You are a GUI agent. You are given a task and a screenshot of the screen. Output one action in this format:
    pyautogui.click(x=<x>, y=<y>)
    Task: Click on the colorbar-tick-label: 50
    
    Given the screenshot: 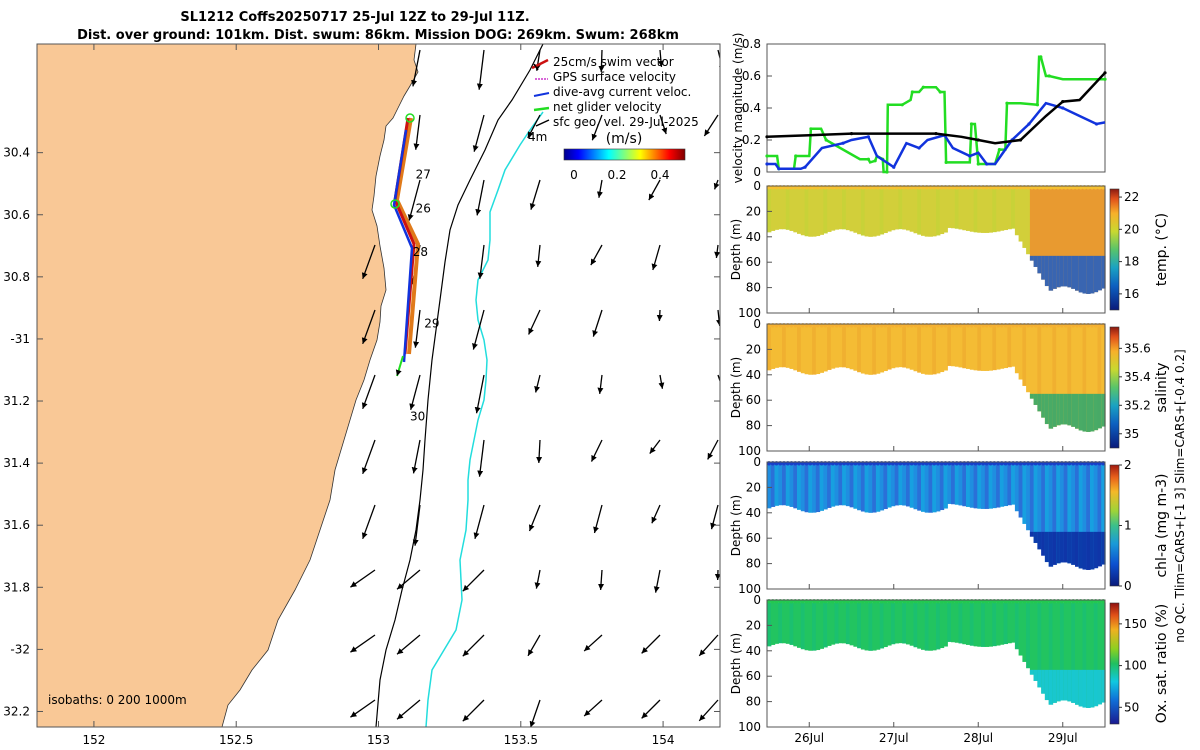 What is the action you would take?
    pyautogui.click(x=1131, y=707)
    